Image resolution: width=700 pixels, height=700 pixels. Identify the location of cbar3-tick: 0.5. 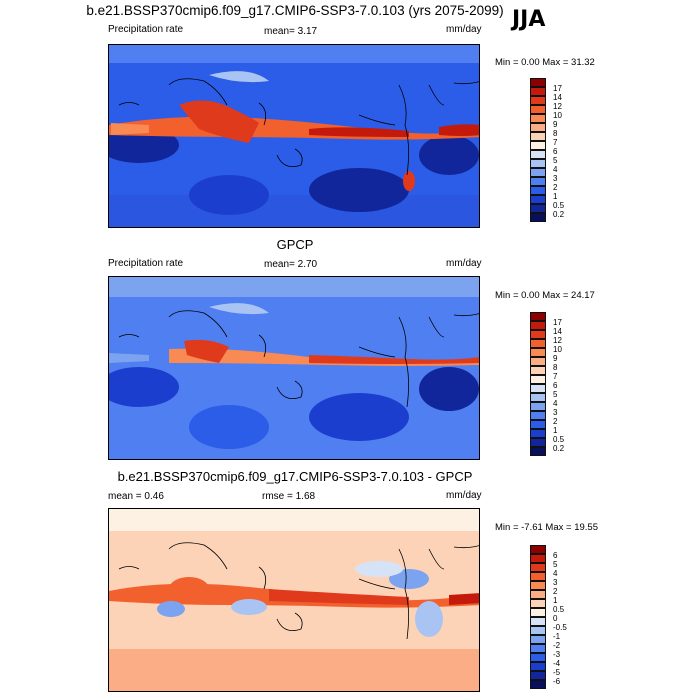
(559, 609).